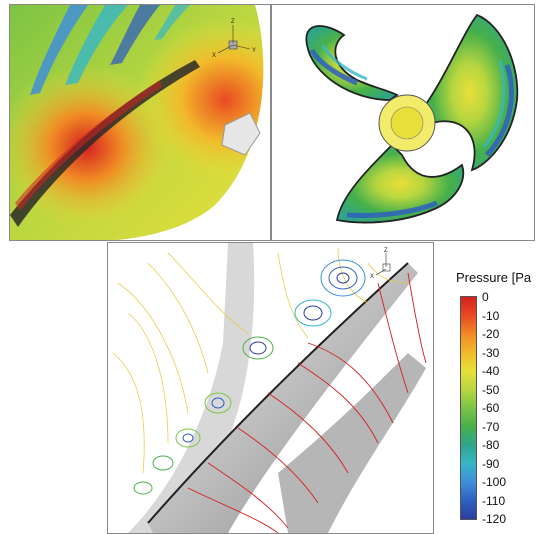  What do you see at coordinates (494, 277) in the screenshot?
I see `legend-title: Pressure [Pa` at bounding box center [494, 277].